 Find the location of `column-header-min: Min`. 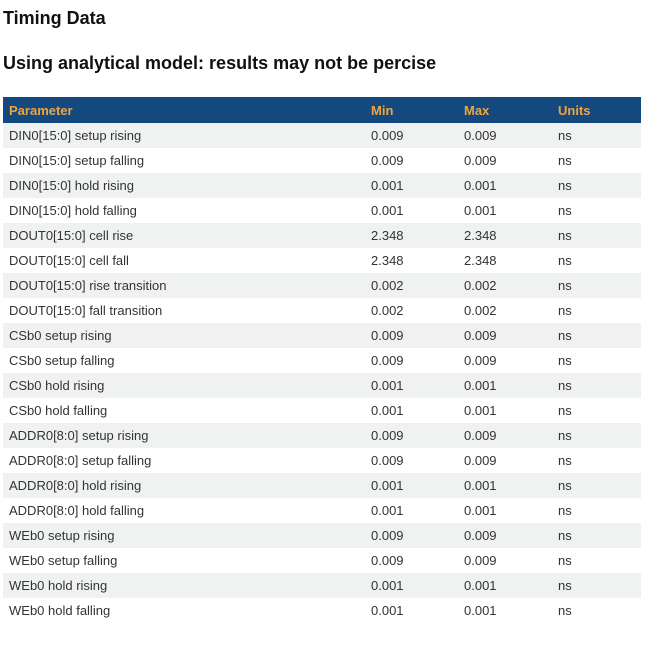

column-header-min: Min is located at coordinates (415, 110).